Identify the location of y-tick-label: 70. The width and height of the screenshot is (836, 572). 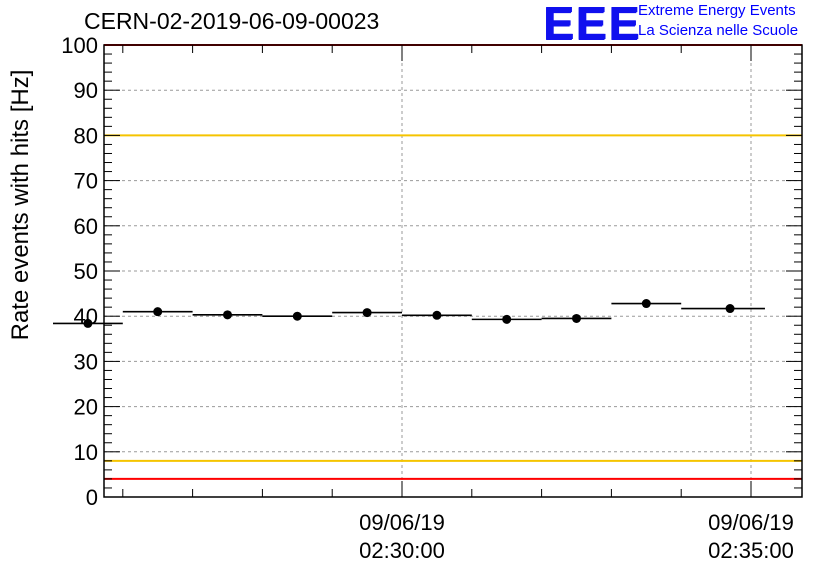
(86, 181).